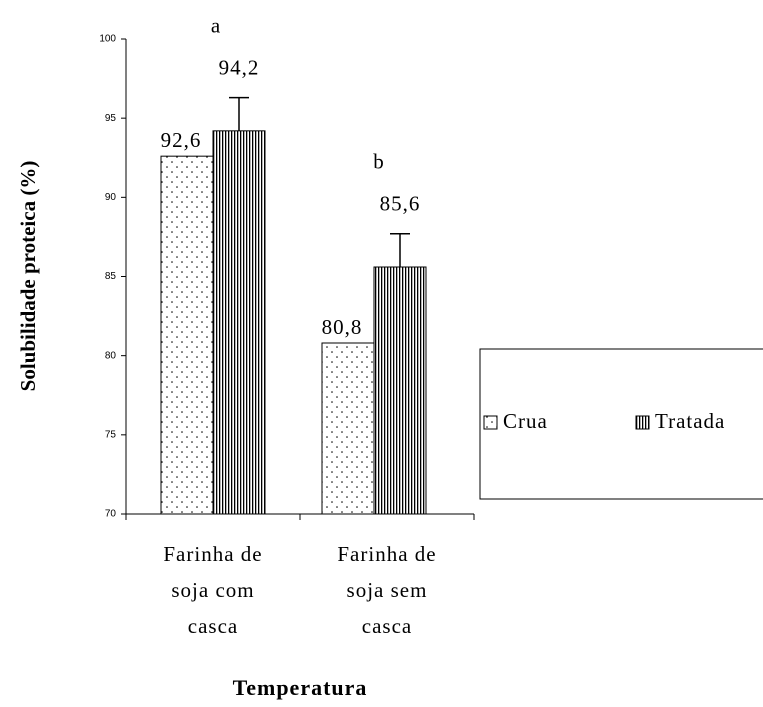  What do you see at coordinates (621, 424) in the screenshot?
I see `legend-box` at bounding box center [621, 424].